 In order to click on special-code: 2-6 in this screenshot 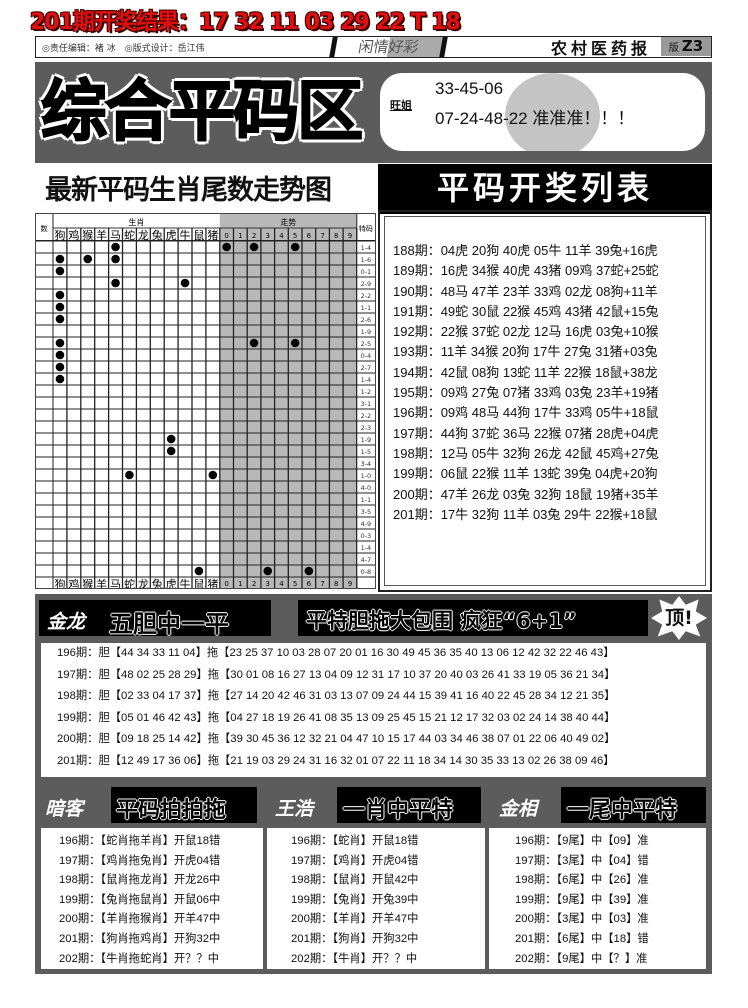, I will do `click(366, 320)`.